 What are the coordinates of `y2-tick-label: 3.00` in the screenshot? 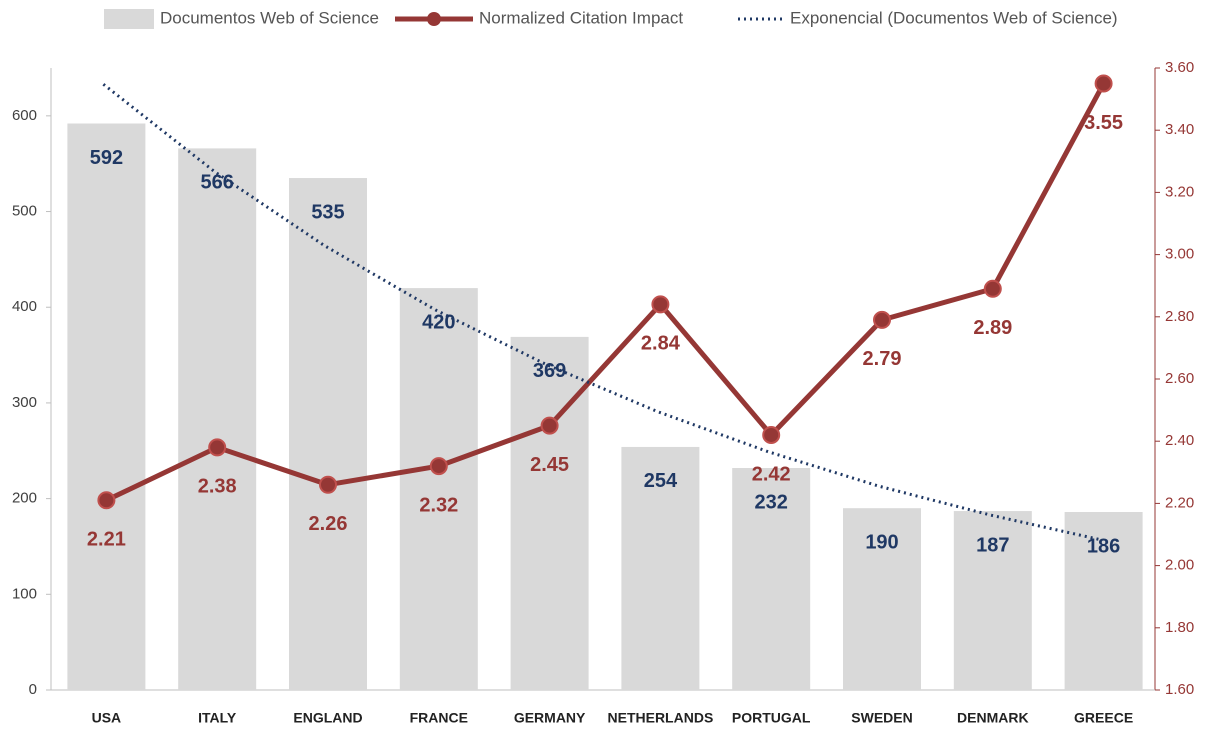 It's located at (1179, 254).